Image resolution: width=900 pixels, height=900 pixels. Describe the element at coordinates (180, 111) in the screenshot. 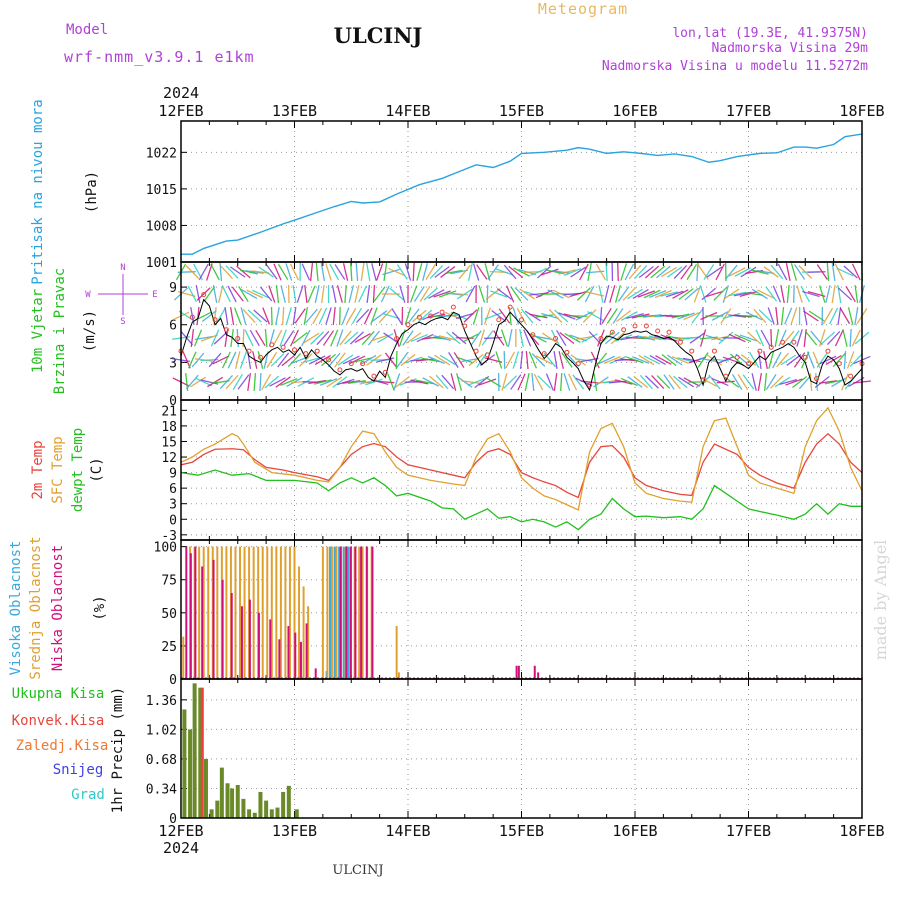

I see `top-tick-label: 12FEB` at that location.